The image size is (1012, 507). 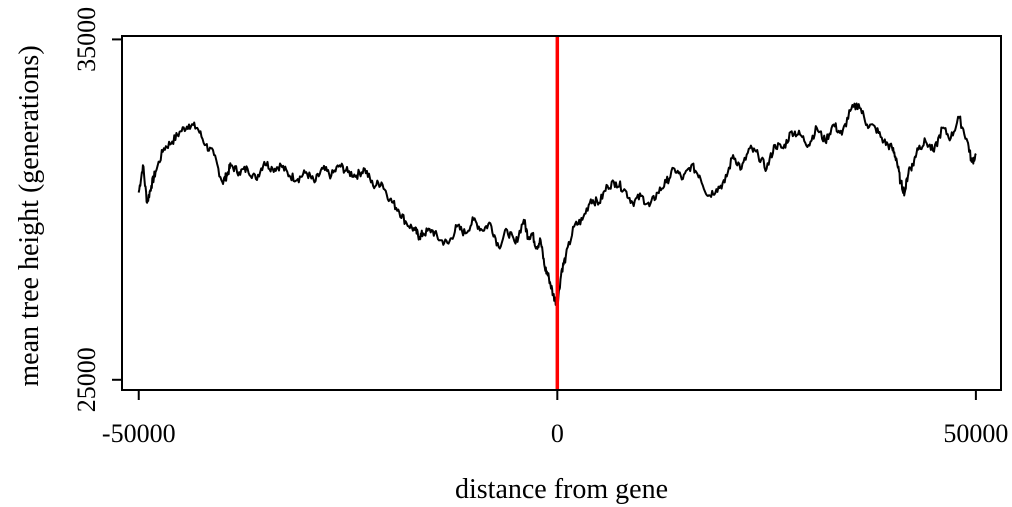 I want to click on y-tick-label: 25000, so click(x=86, y=379).